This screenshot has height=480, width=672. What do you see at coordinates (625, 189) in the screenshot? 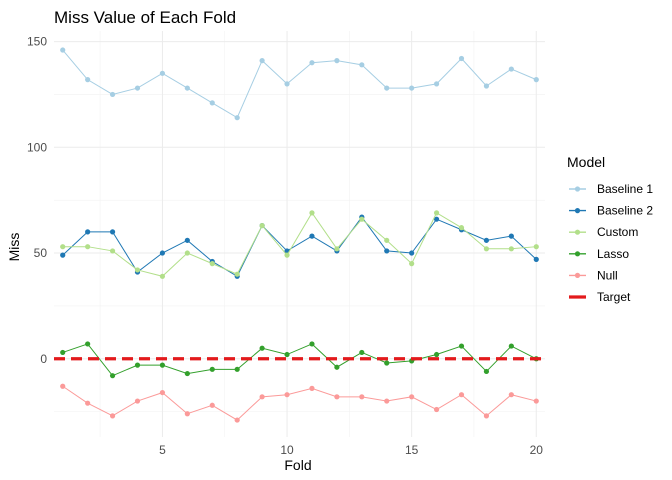
I see `legend-label-baseline-1: Baseline 1` at bounding box center [625, 189].